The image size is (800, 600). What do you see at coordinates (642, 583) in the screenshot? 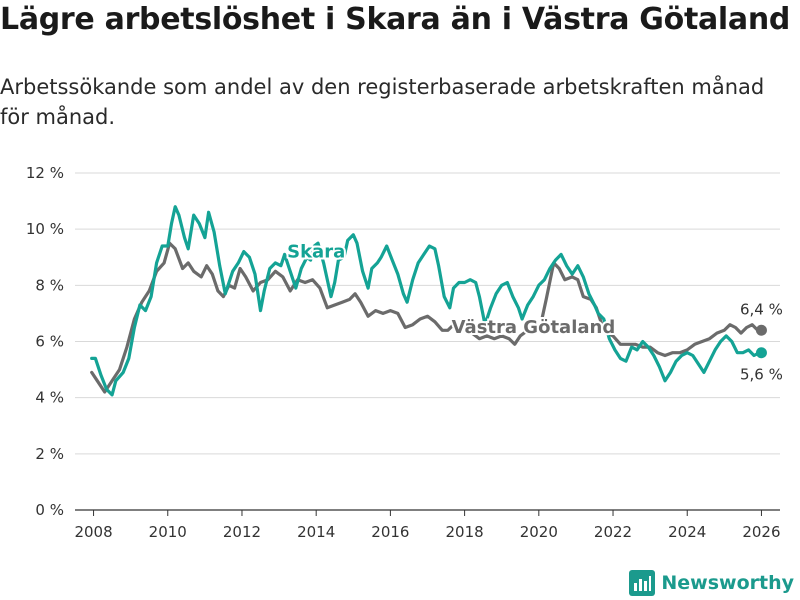
I see `newsworthy-logo-icon` at bounding box center [642, 583].